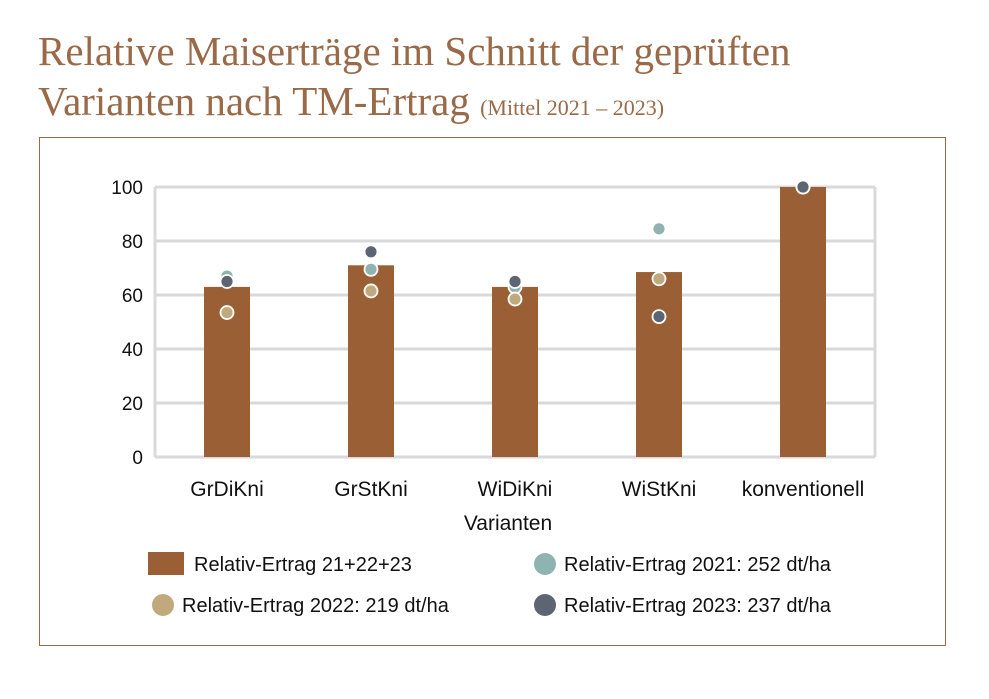 The image size is (989, 699). I want to click on x-tick-label: konventionell, so click(803, 489).